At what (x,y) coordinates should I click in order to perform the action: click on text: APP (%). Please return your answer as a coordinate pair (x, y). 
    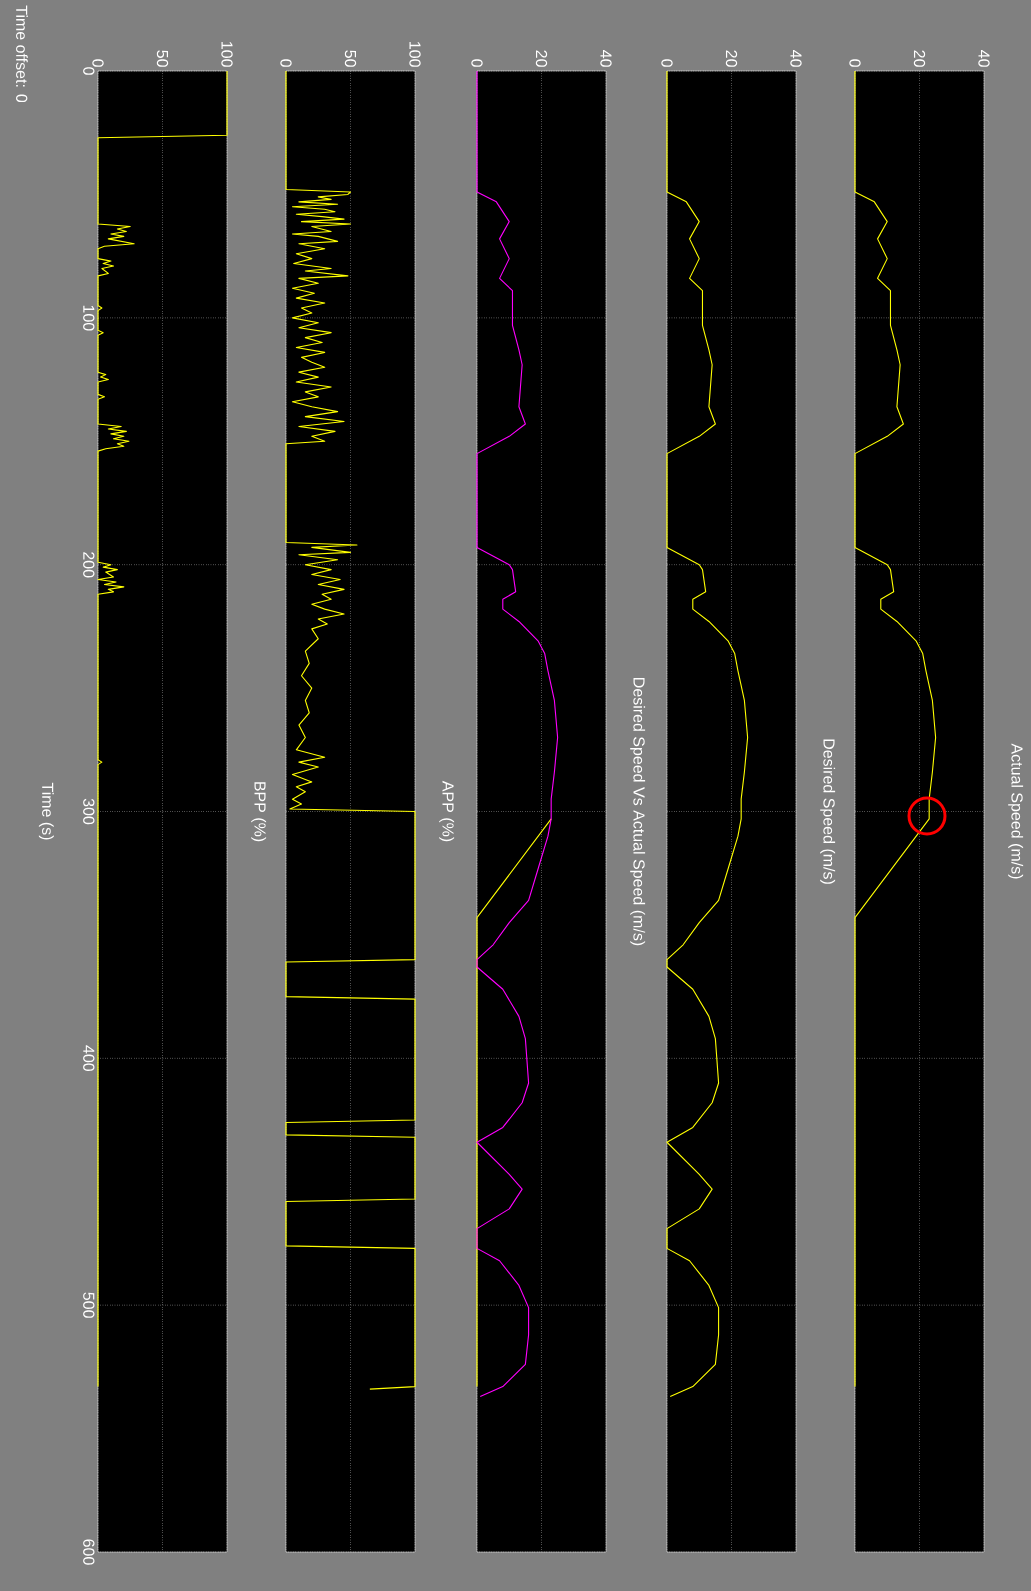
    Looking at the image, I should click on (447, 811).